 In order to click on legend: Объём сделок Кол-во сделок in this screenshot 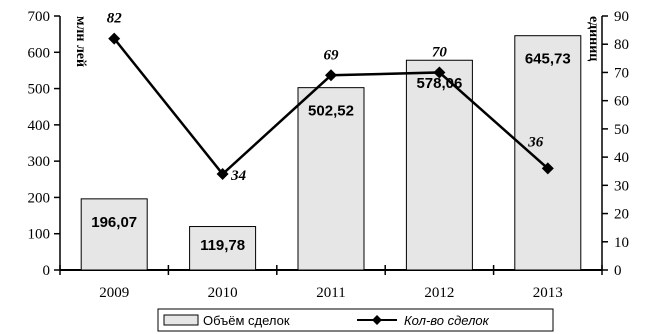, I will do `click(355, 320)`.